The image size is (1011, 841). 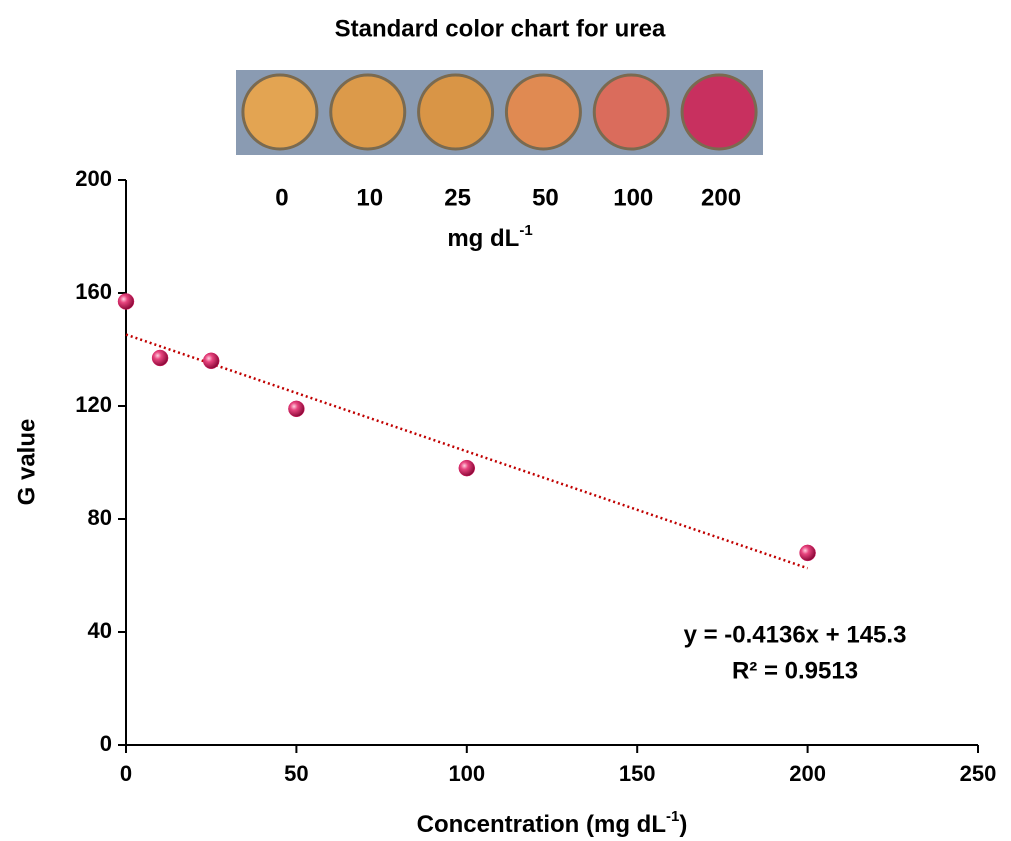 I want to click on swatch-label: 50, so click(x=545, y=197).